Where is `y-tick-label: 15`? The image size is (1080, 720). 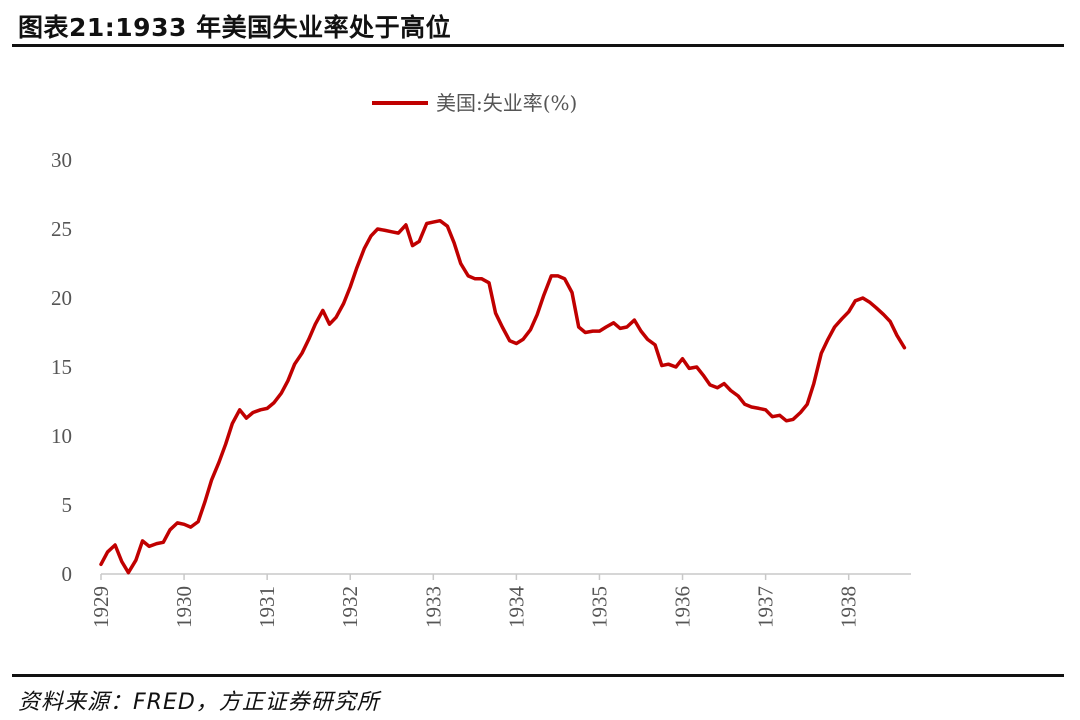 y-tick-label: 15 is located at coordinates (61, 367).